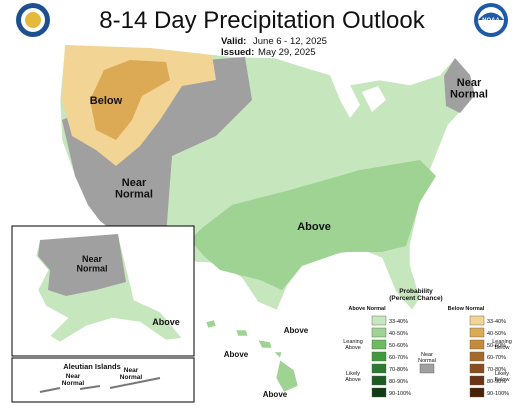 The image size is (525, 410). What do you see at coordinates (252, 356) in the screenshot?
I see `hawaii` at bounding box center [252, 356].